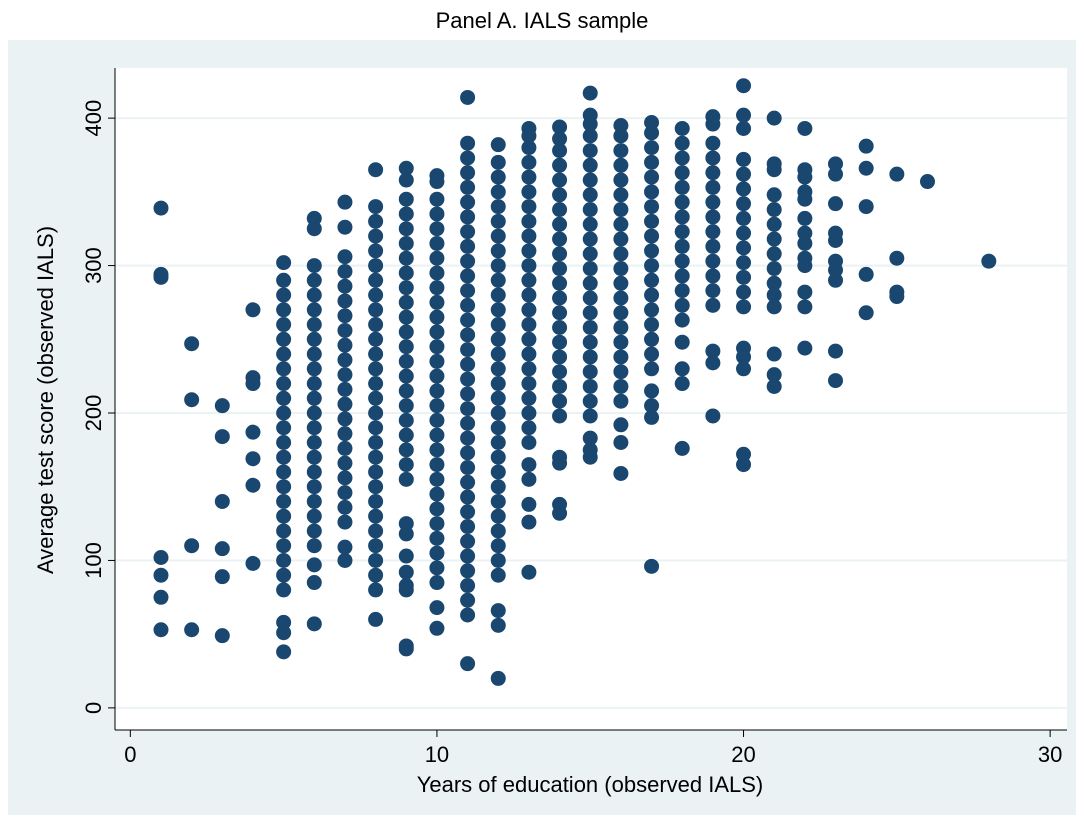  What do you see at coordinates (437, 754) in the screenshot?
I see `x-tick-label: 10` at bounding box center [437, 754].